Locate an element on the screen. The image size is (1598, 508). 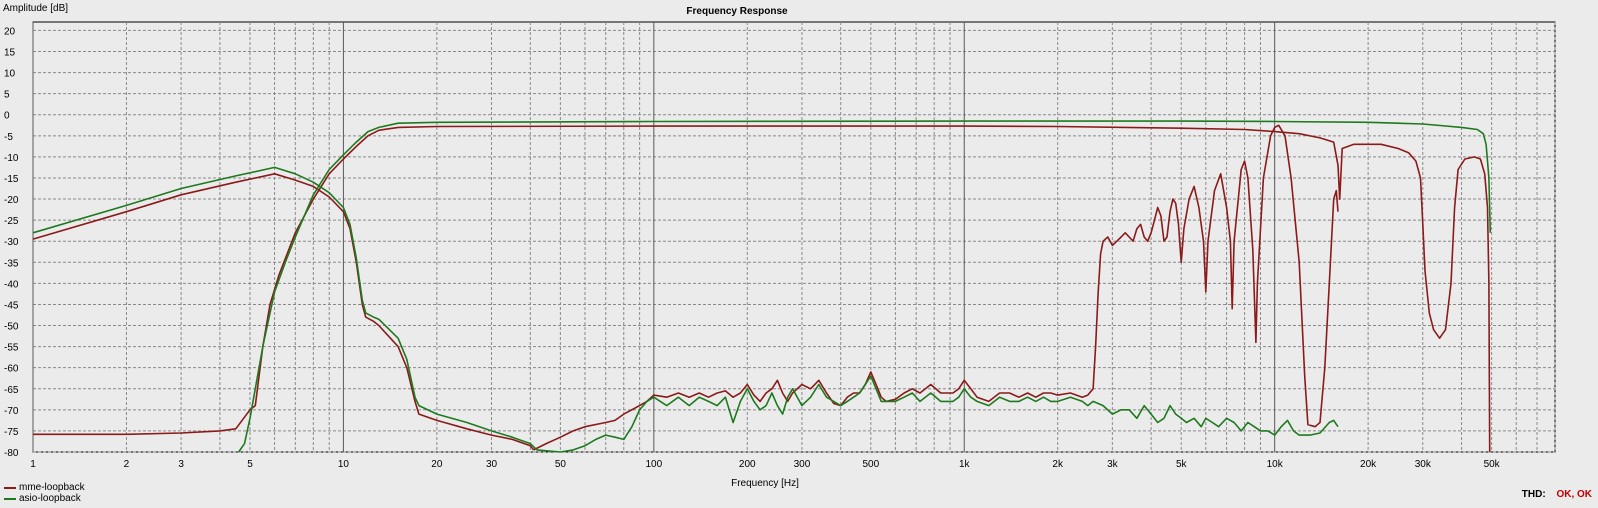
thd-status: THD: OK, OK is located at coordinates (1557, 494).